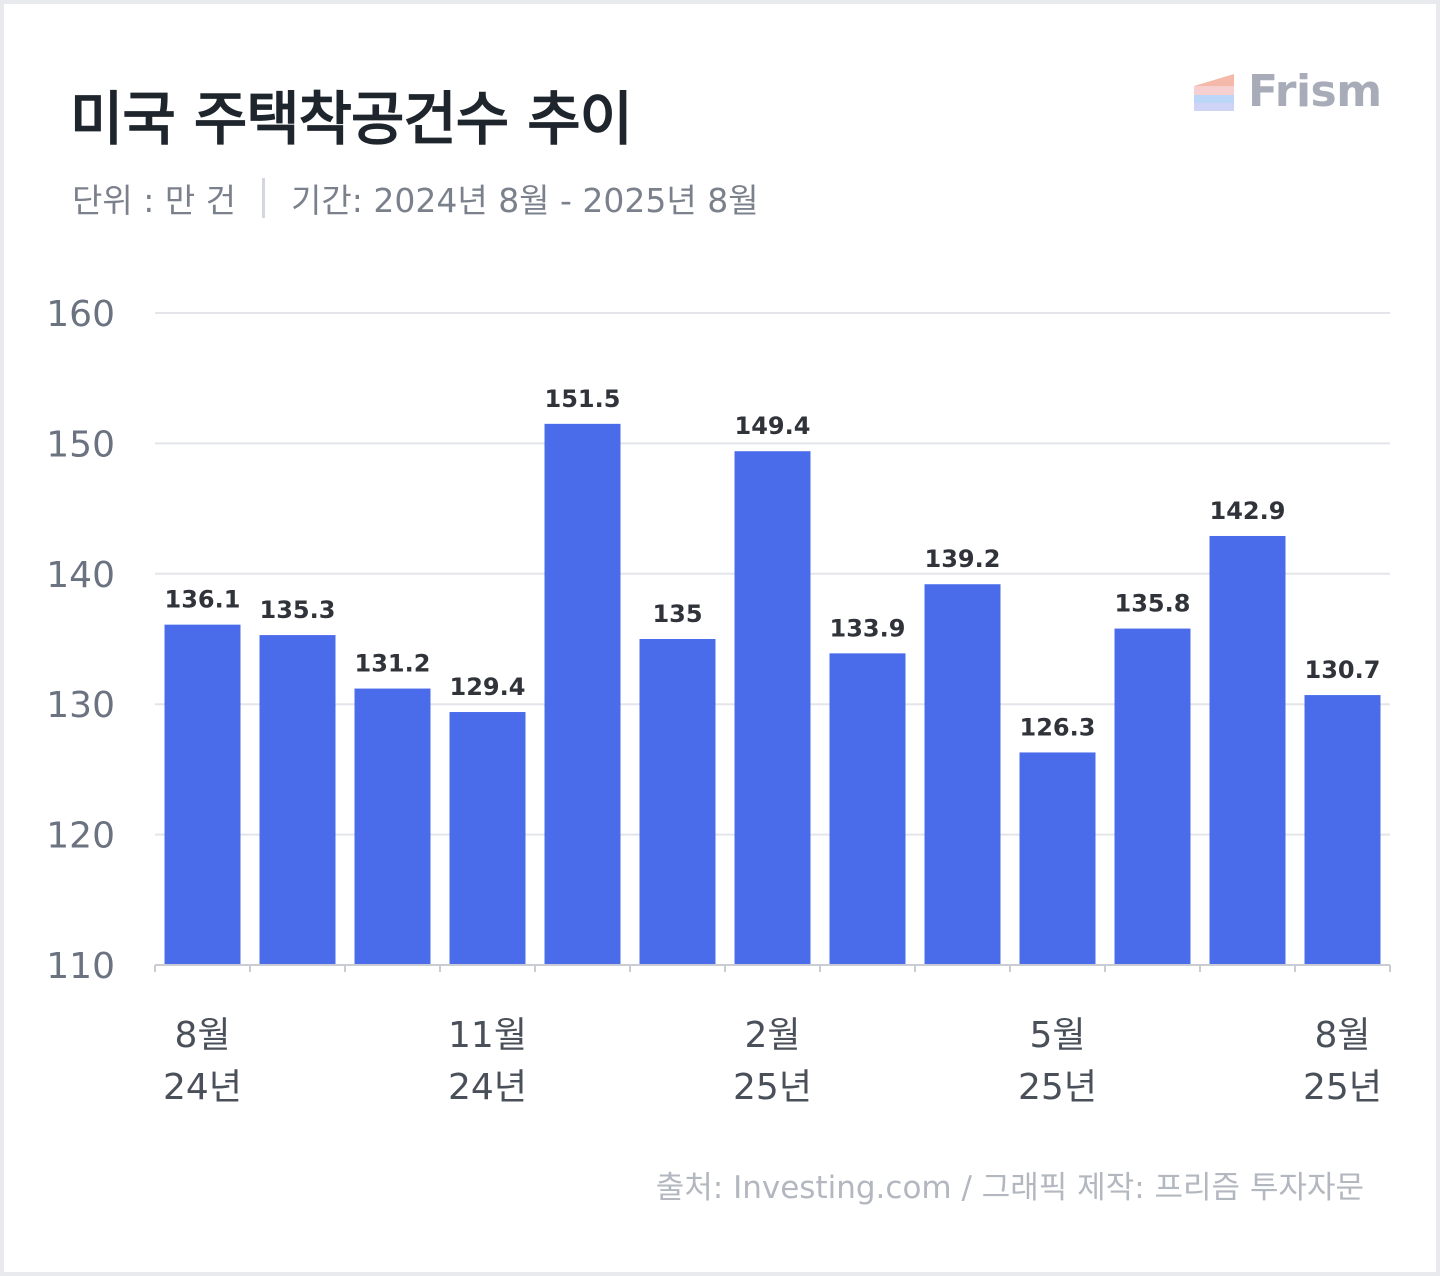  I want to click on data-label: 142.9, so click(1248, 511).